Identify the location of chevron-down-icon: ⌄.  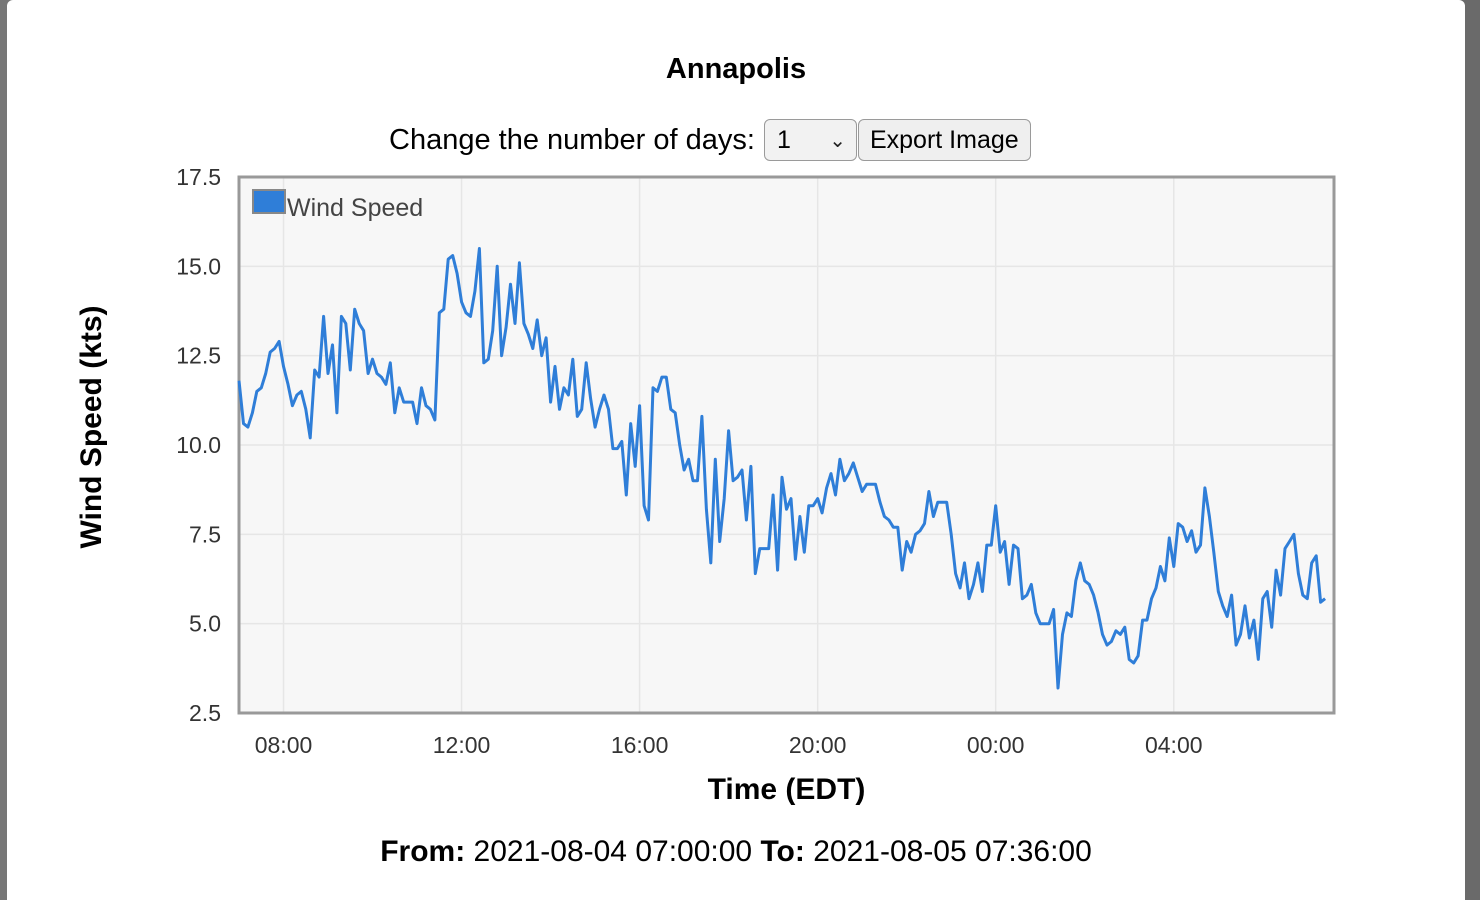
(837, 140).